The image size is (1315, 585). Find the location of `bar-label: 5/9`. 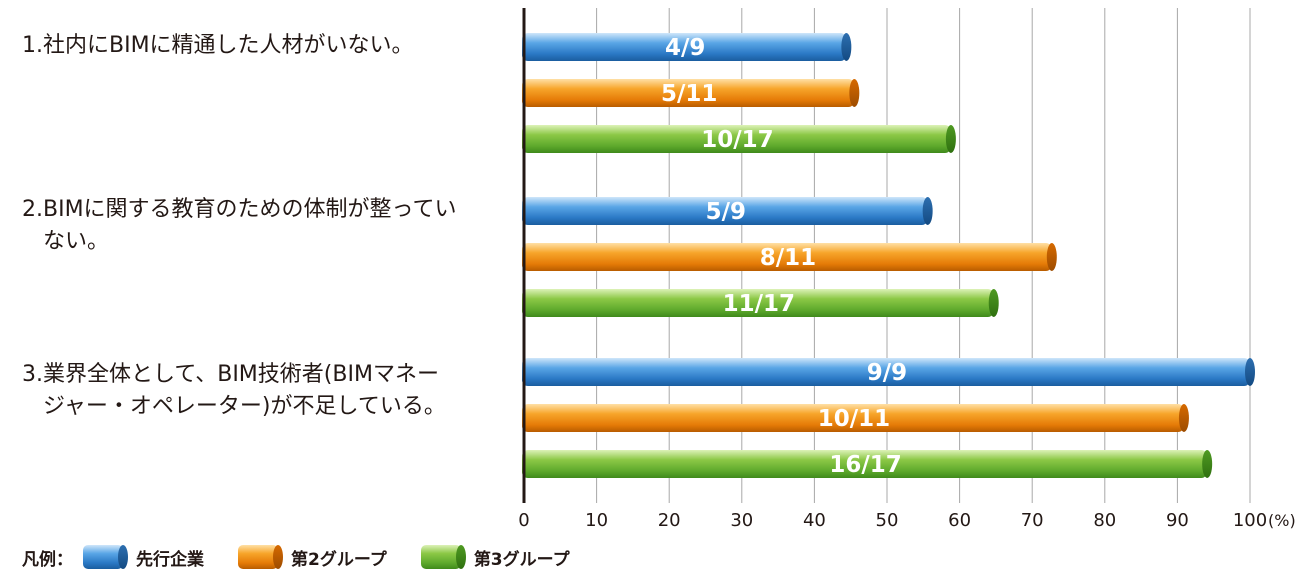

bar-label: 5/9 is located at coordinates (726, 212).